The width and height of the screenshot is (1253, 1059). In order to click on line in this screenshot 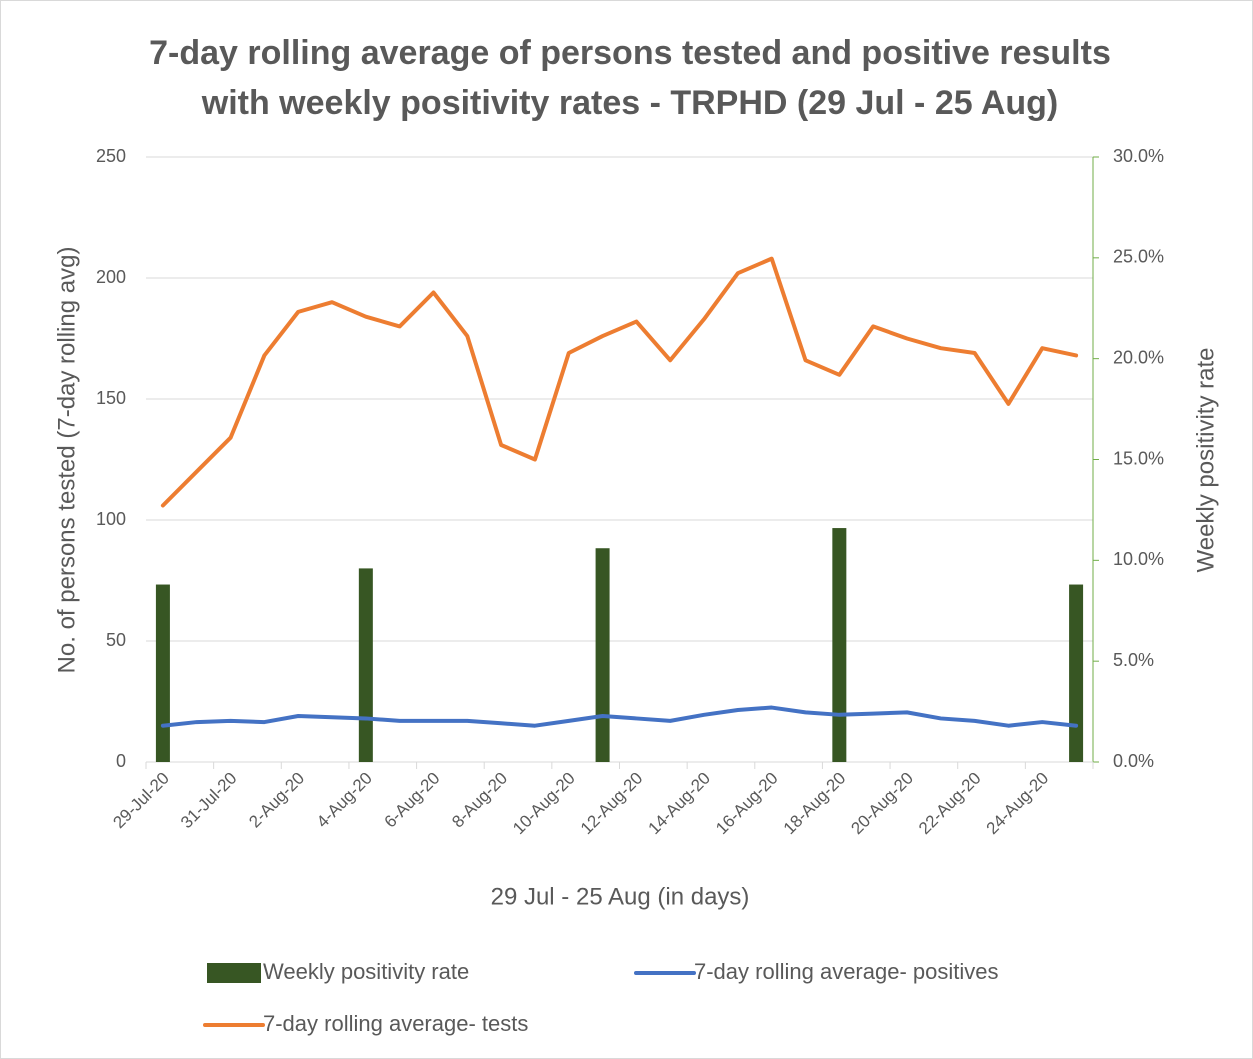, I will do `click(619, 716)`.